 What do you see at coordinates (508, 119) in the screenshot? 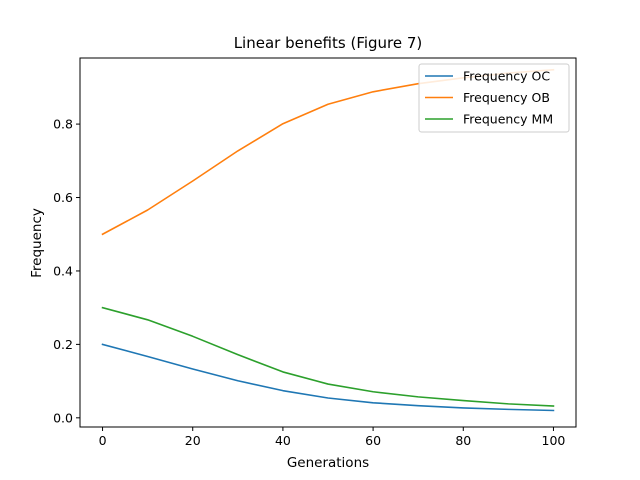
I see `legend-label-2: Frequency MM` at bounding box center [508, 119].